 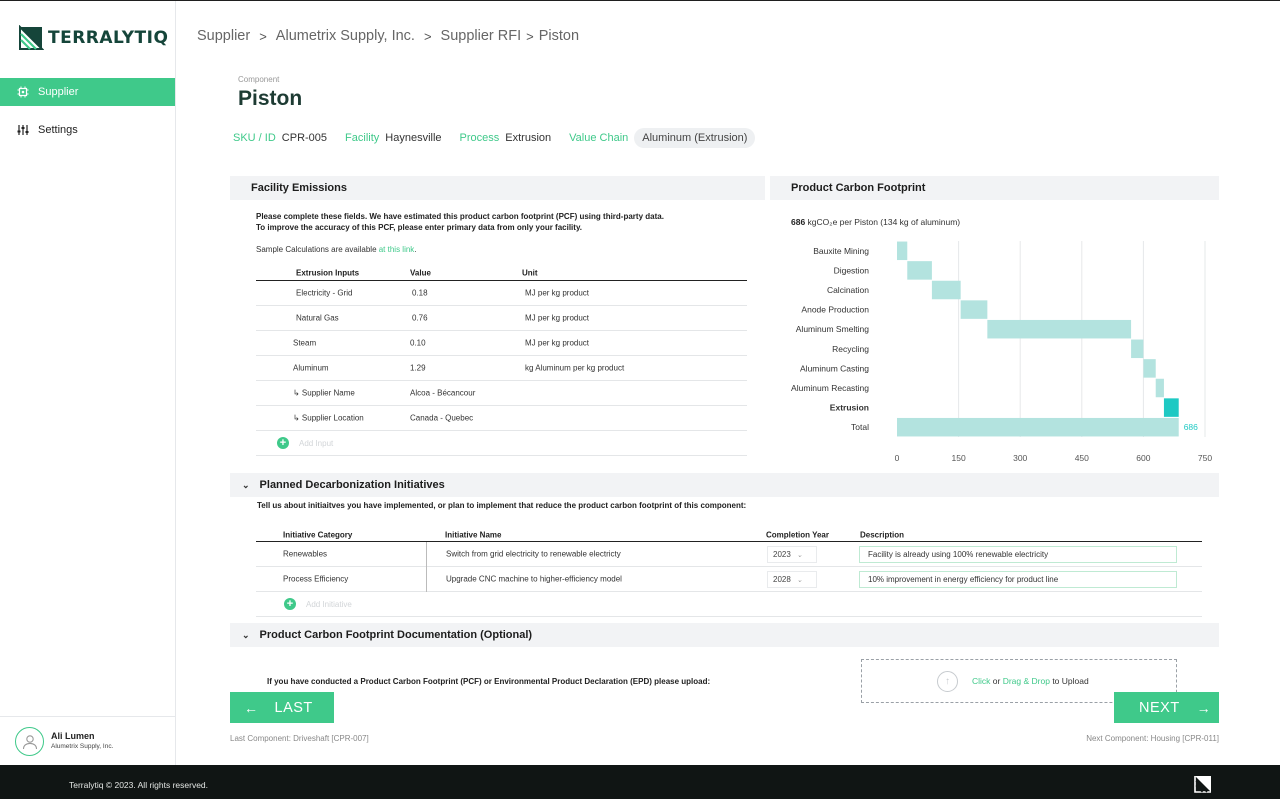 What do you see at coordinates (850, 349) in the screenshot?
I see `category-label: Recycling` at bounding box center [850, 349].